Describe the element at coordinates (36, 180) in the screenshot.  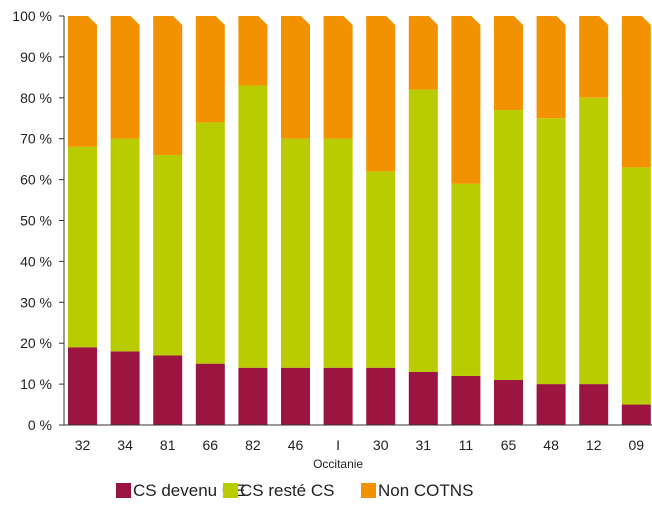
I see `y-tick-label: 60 %` at that location.